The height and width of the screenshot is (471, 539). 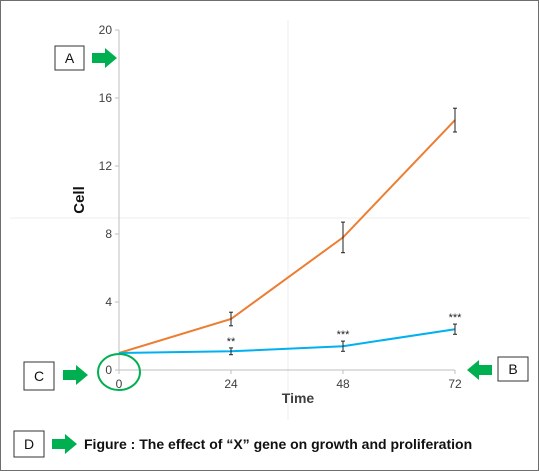 I want to click on y-tick-label: 20, so click(x=106, y=30).